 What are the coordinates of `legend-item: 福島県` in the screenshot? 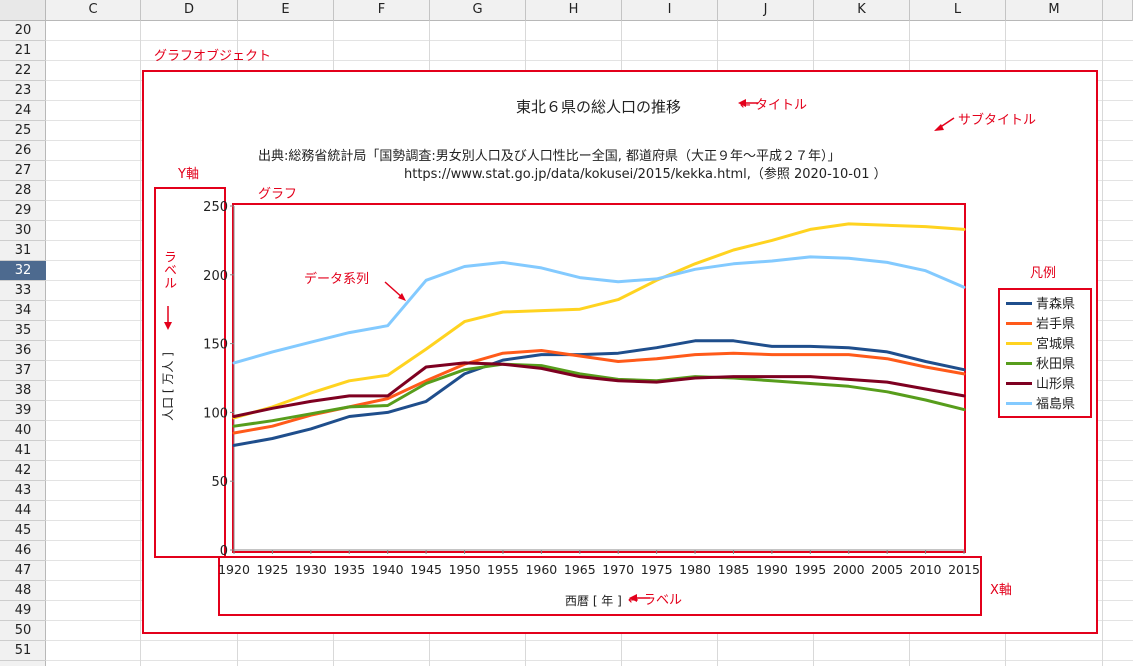 It's located at (1040, 405).